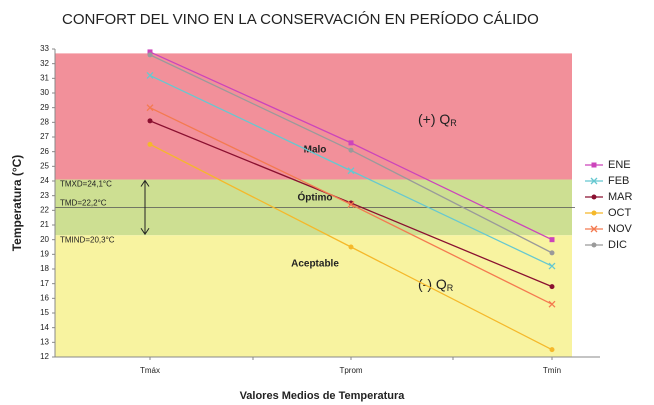 The height and width of the screenshot is (405, 654). Describe the element at coordinates (44, 239) in the screenshot. I see `y-tick-label: 20` at that location.